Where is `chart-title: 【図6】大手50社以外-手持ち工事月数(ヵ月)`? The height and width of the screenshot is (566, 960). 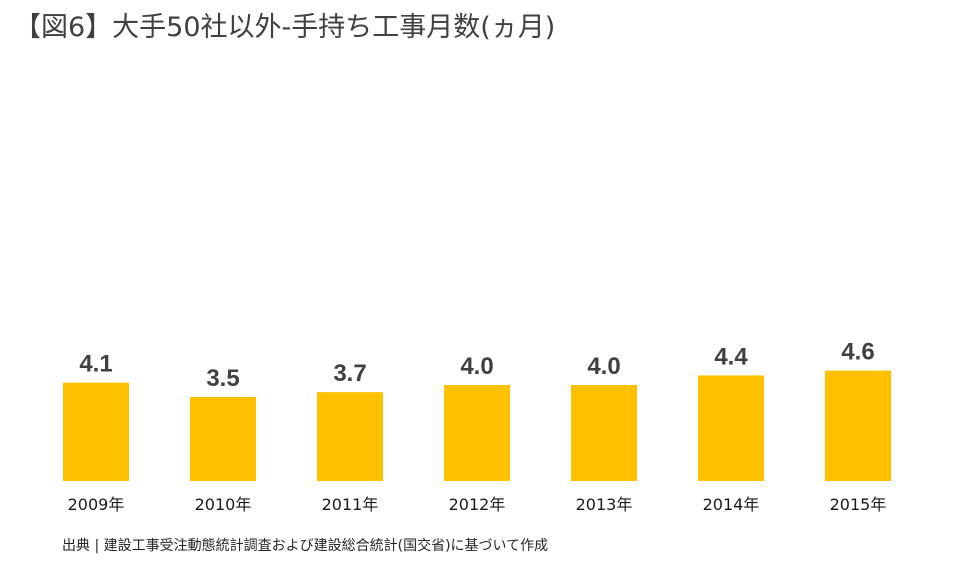 chart-title: 【図6】大手50社以外-手持ち工事月数(ヵ月) is located at coordinates (285, 27).